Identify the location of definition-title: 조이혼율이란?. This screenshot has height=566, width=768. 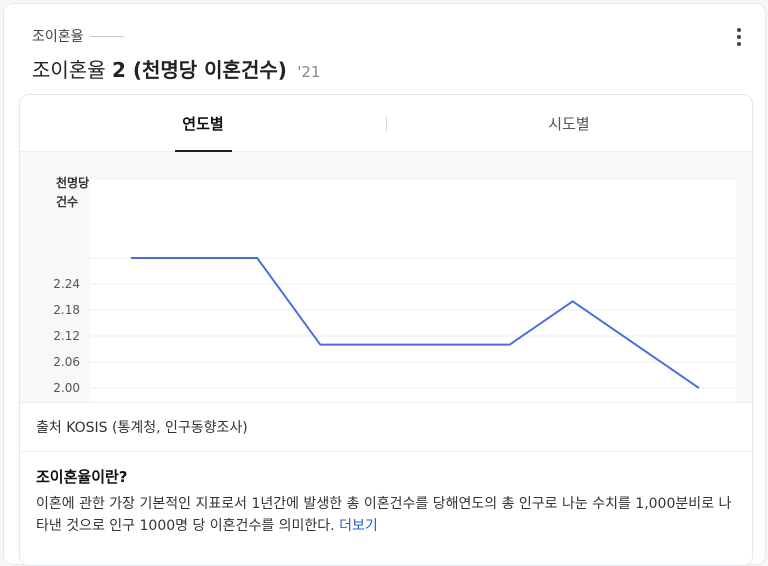
(82, 477).